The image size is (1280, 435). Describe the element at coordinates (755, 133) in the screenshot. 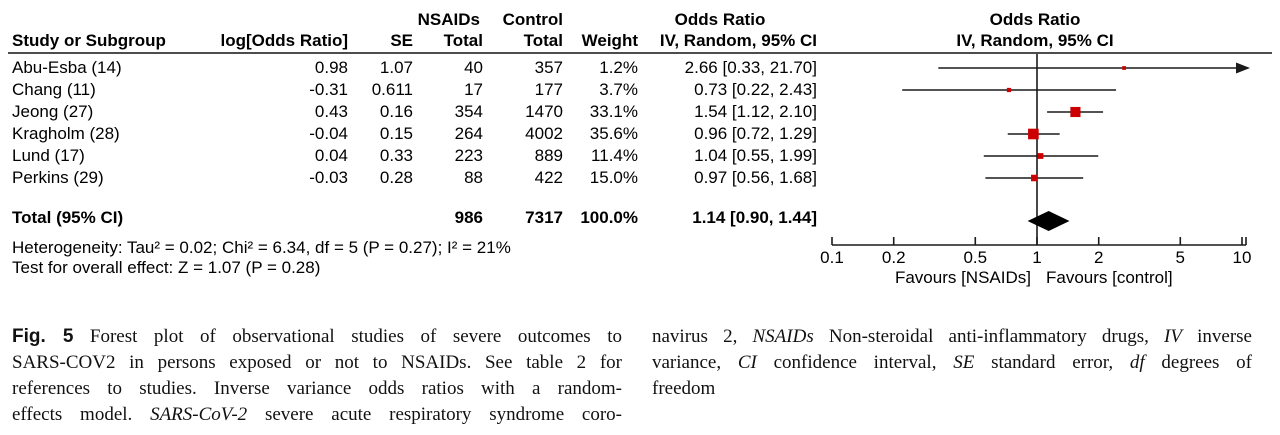

I see `cell-or_ci: 0.96 [0.72, 1.29]` at that location.